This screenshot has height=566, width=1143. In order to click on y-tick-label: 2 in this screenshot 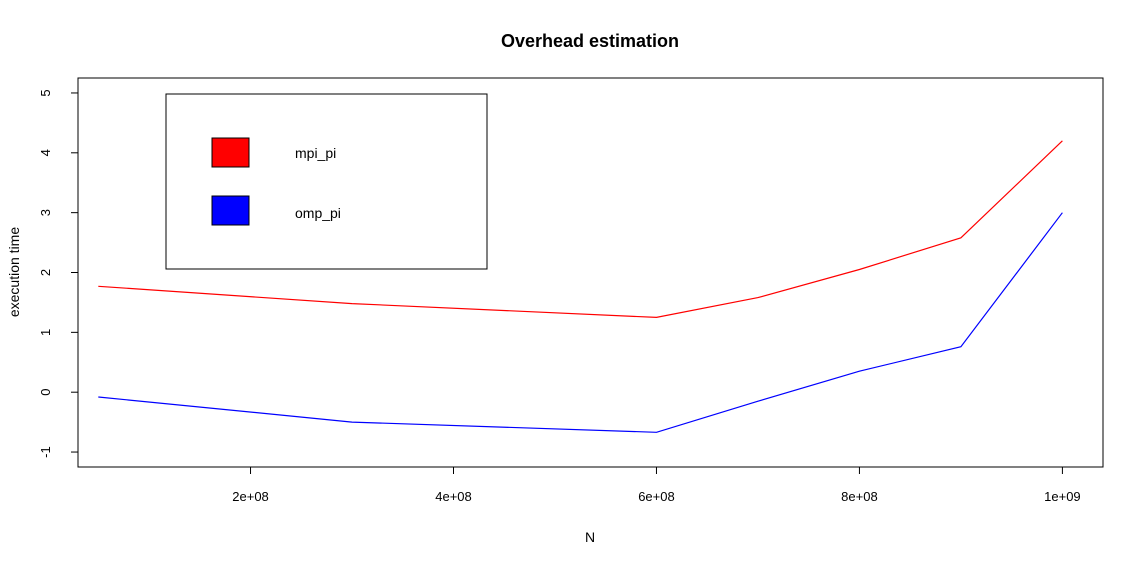, I will do `click(45, 272)`.